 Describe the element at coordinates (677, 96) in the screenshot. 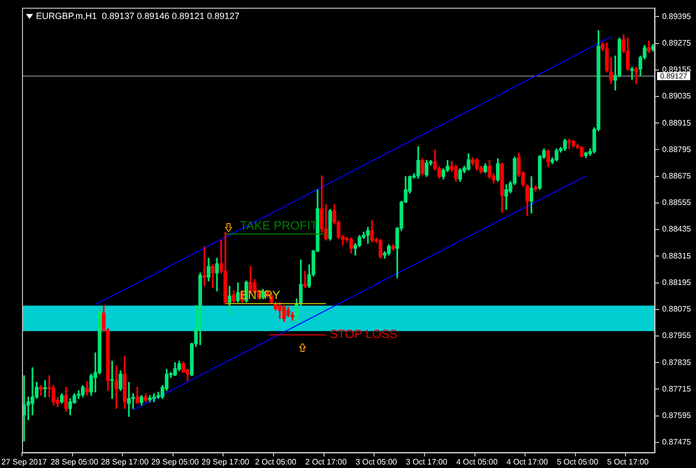

I see `y-tick-label: 0.89035` at that location.